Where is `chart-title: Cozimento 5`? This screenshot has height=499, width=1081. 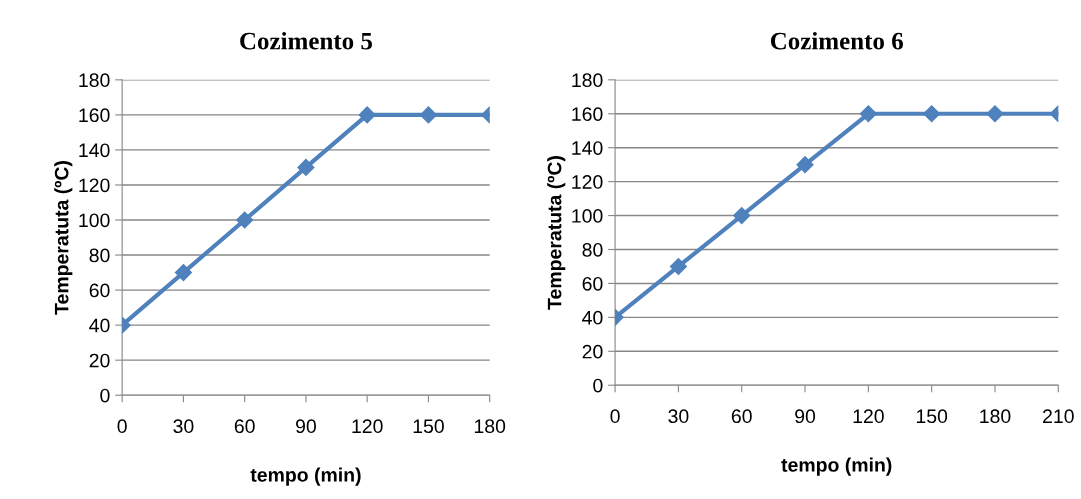 chart-title: Cozimento 5 is located at coordinates (306, 40).